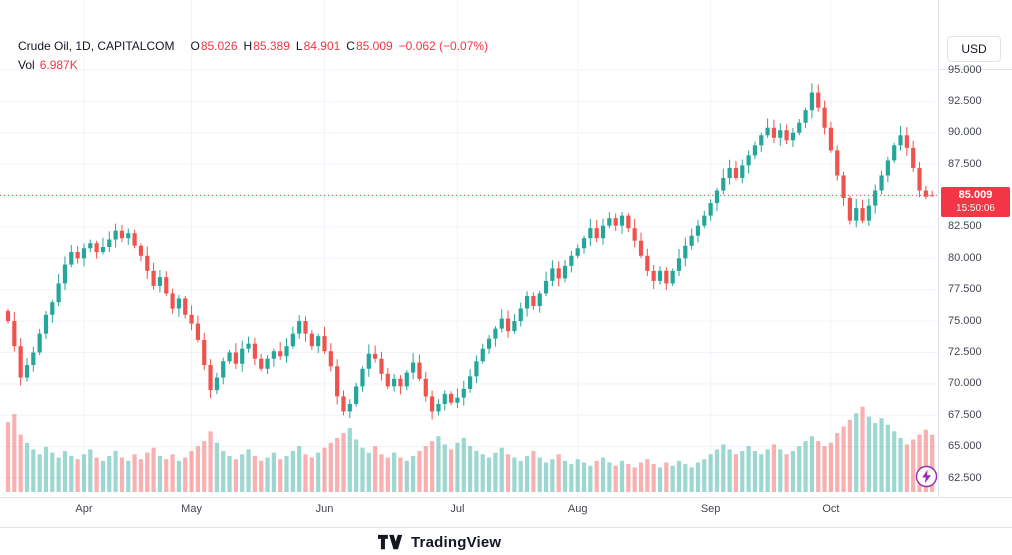  Describe the element at coordinates (965, 320) in the screenshot. I see `price-tick-label: 75.000` at that location.